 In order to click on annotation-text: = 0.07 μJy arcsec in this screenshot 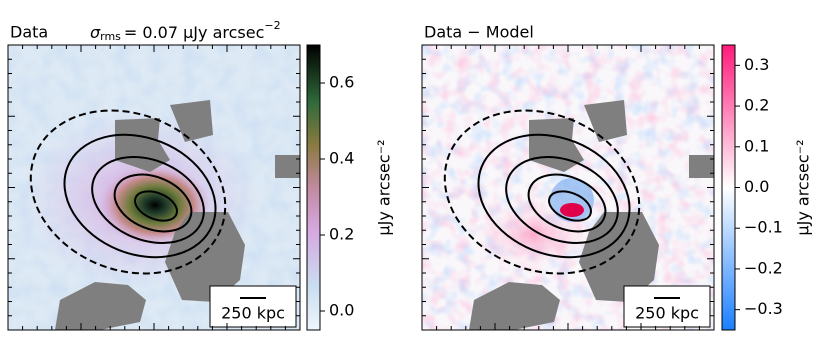, I will do `click(194, 32)`.